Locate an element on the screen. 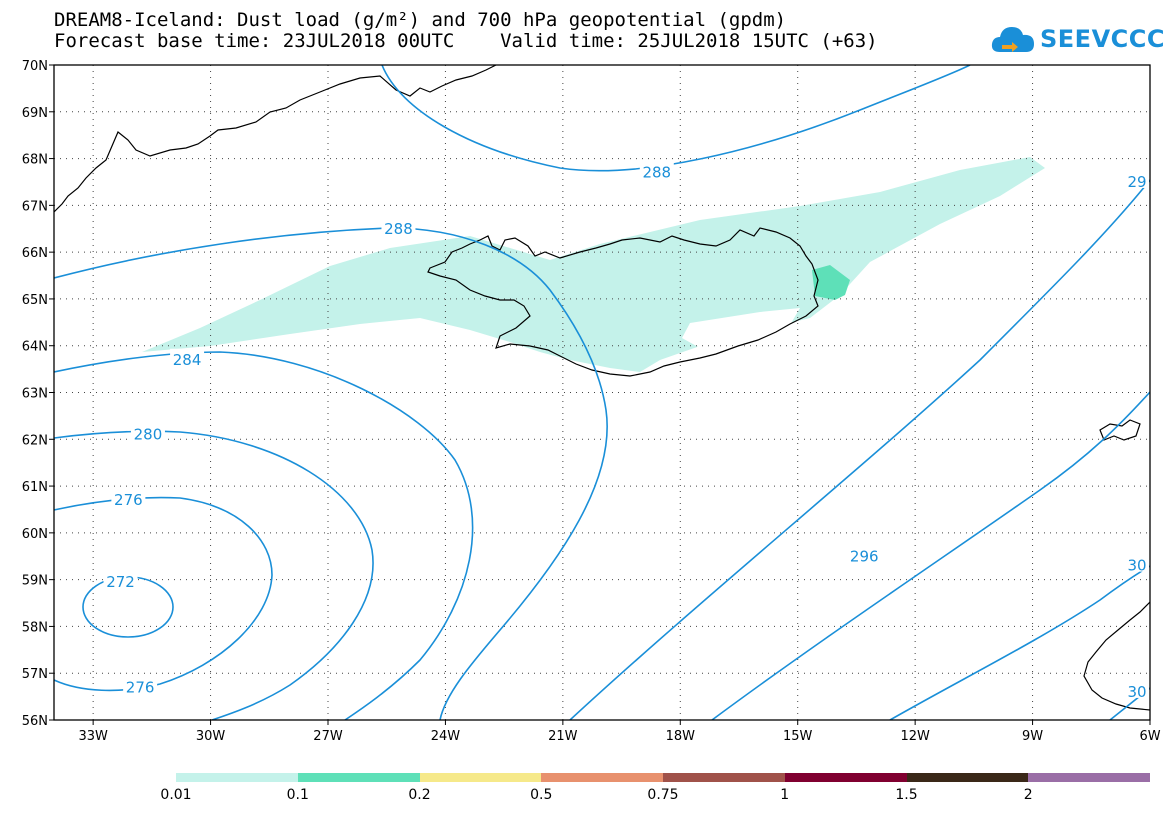 Image resolution: width=1175 pixels, height=815 pixels. logo-text: SEEVCCC is located at coordinates (1102, 39).